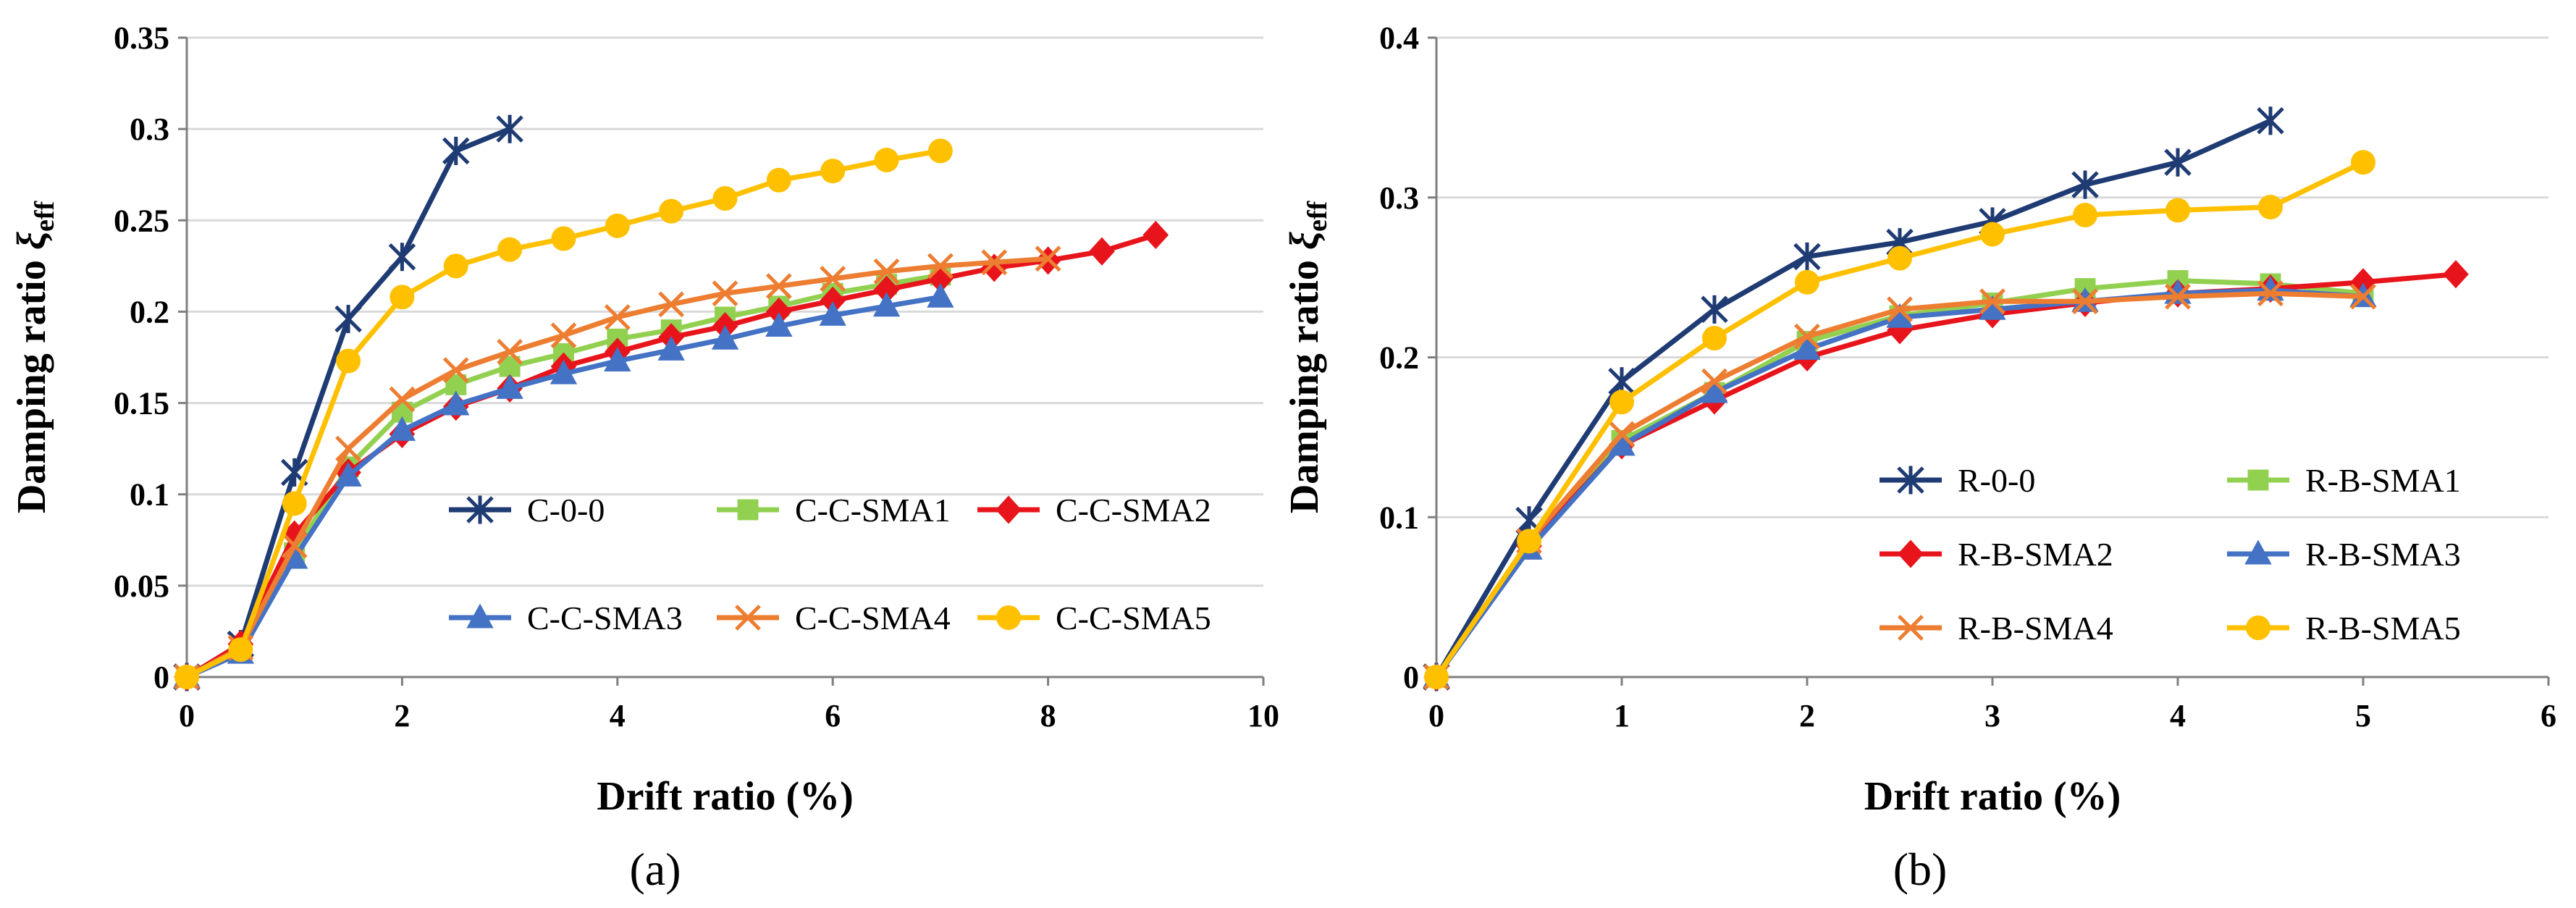 The image size is (2576, 908). I want to click on legend-entry: R-B-SMA1, so click(2344, 480).